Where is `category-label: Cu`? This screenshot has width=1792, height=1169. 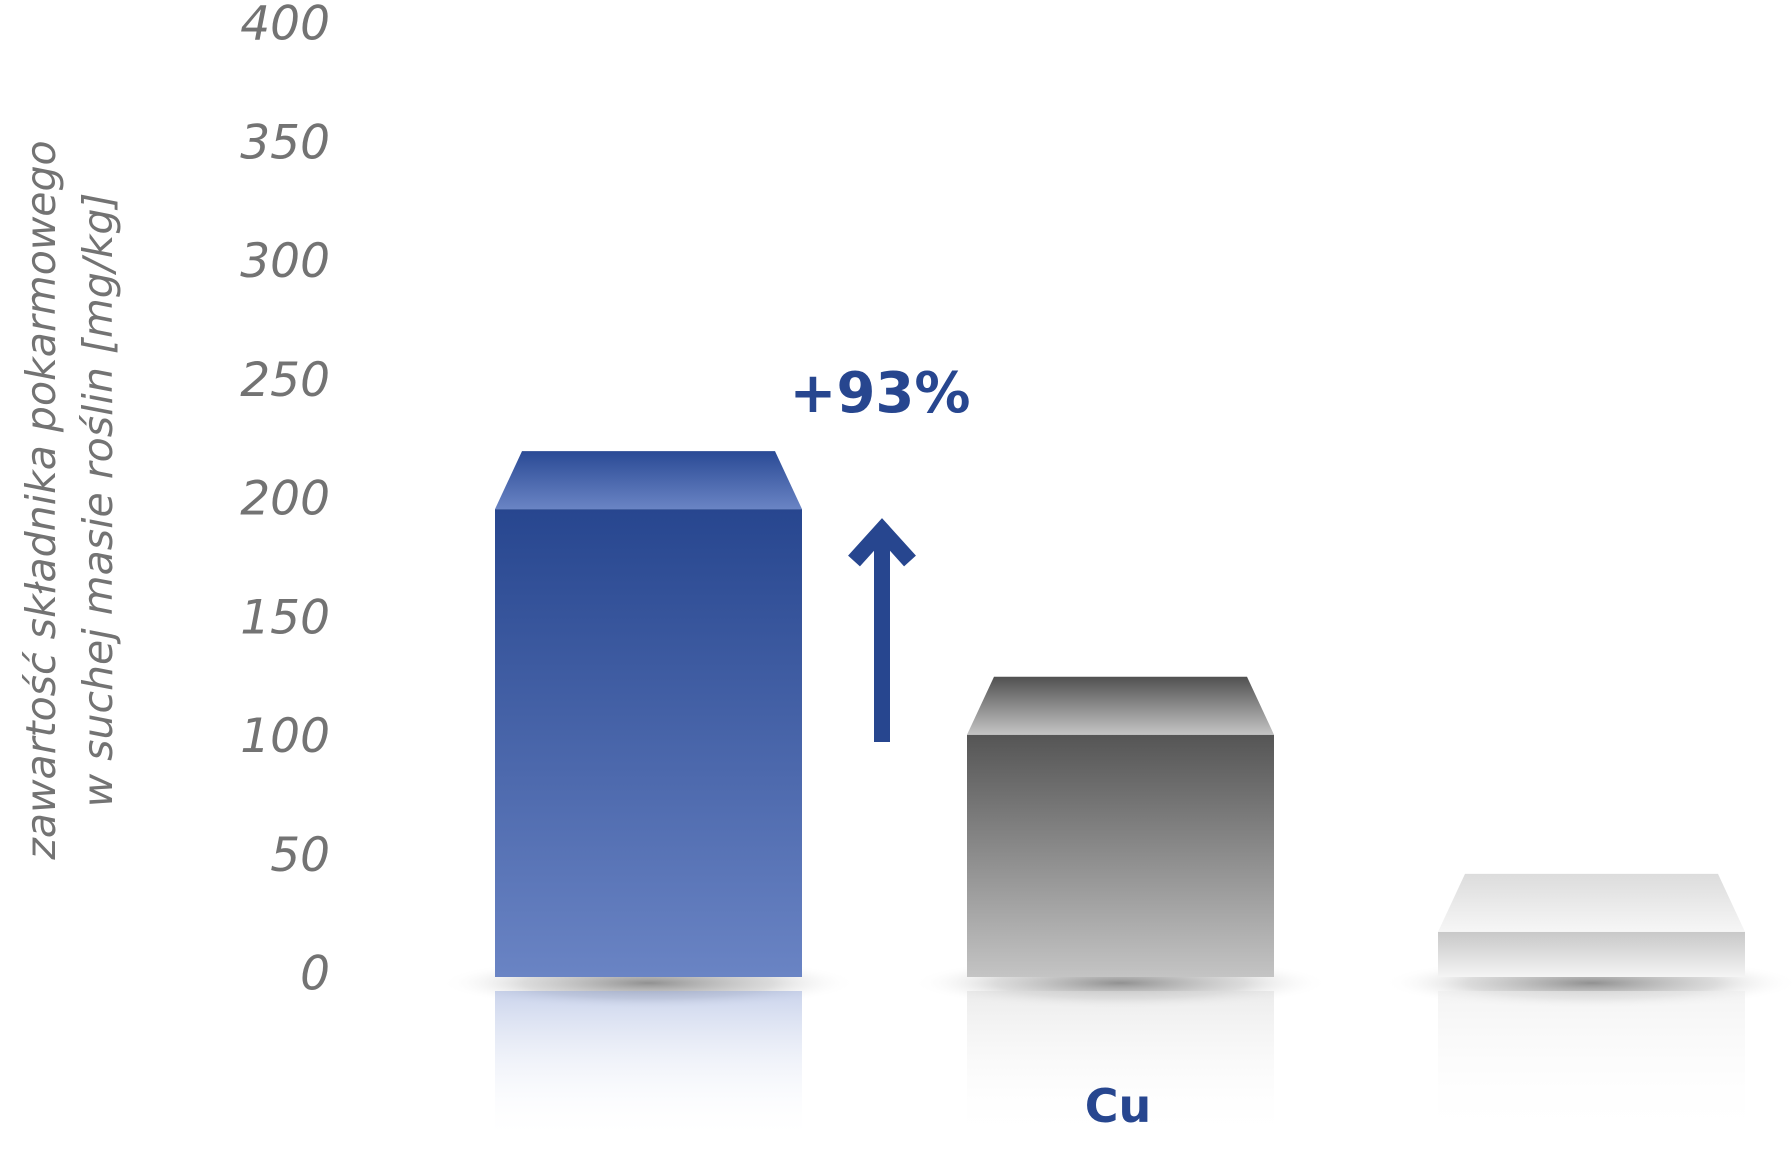 category-label: Cu is located at coordinates (1118, 1106).